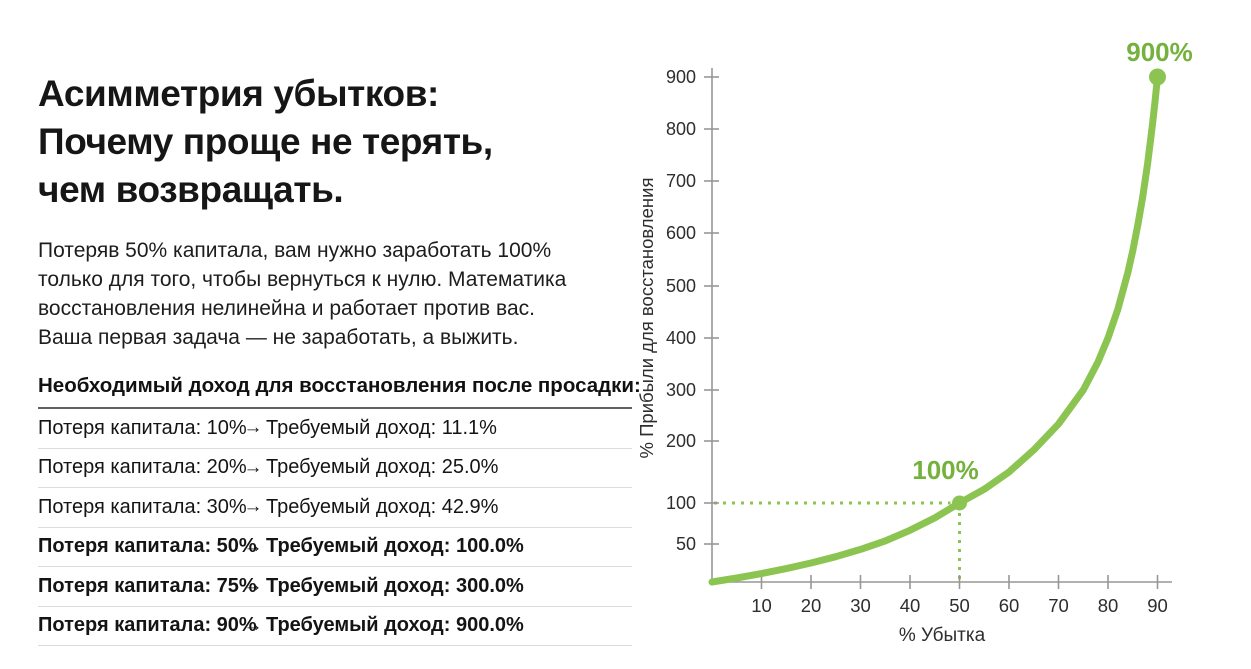 This screenshot has height=669, width=1251. Describe the element at coordinates (681, 338) in the screenshot. I see `y-tick-label: 400` at that location.